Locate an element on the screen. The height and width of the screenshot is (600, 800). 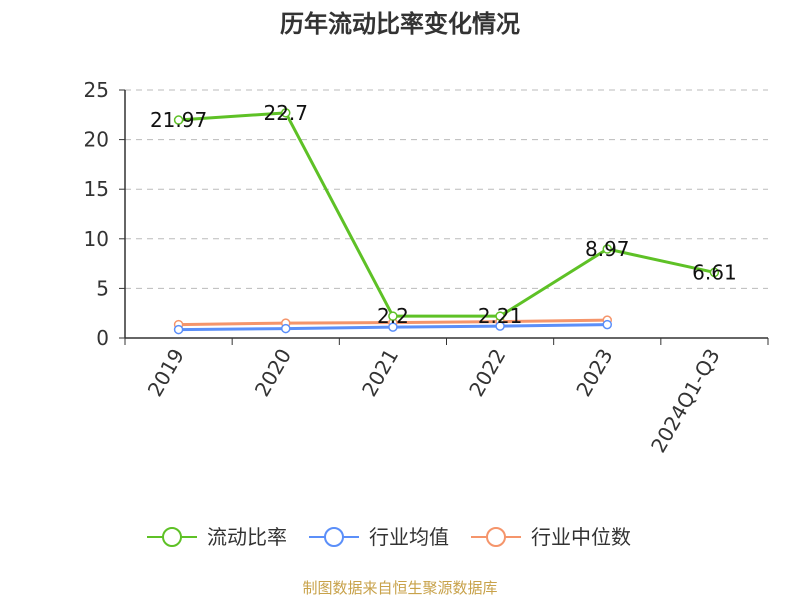
y-tick-label: 10 is located at coordinates (96, 239).